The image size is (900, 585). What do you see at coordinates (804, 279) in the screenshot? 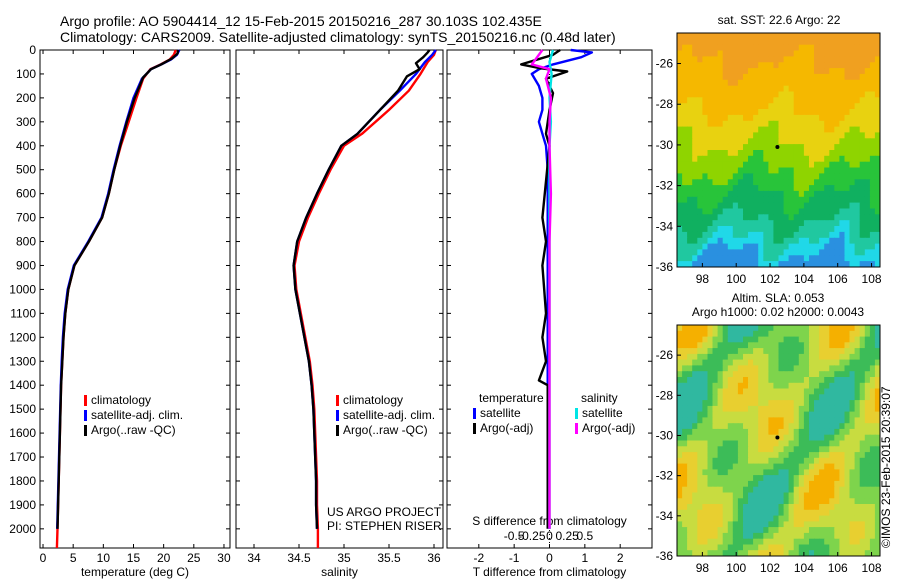
I see `sst-map-xtick-label: 104` at bounding box center [804, 279].